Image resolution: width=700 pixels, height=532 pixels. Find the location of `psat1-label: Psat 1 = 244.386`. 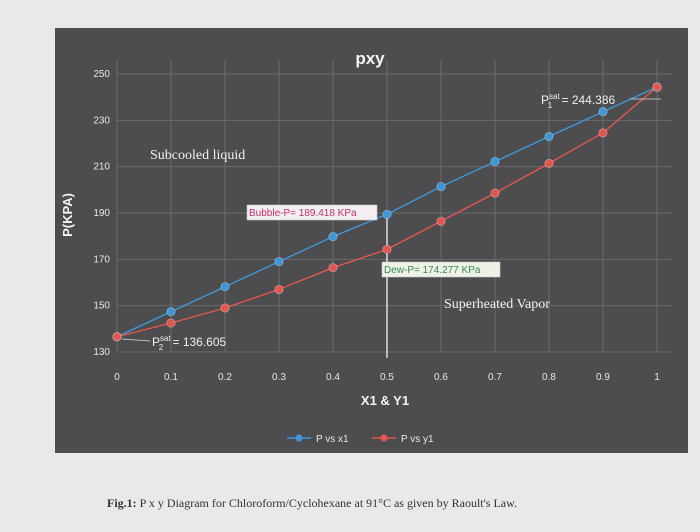

psat1-label: Psat 1 = 244.386 is located at coordinates (578, 101).